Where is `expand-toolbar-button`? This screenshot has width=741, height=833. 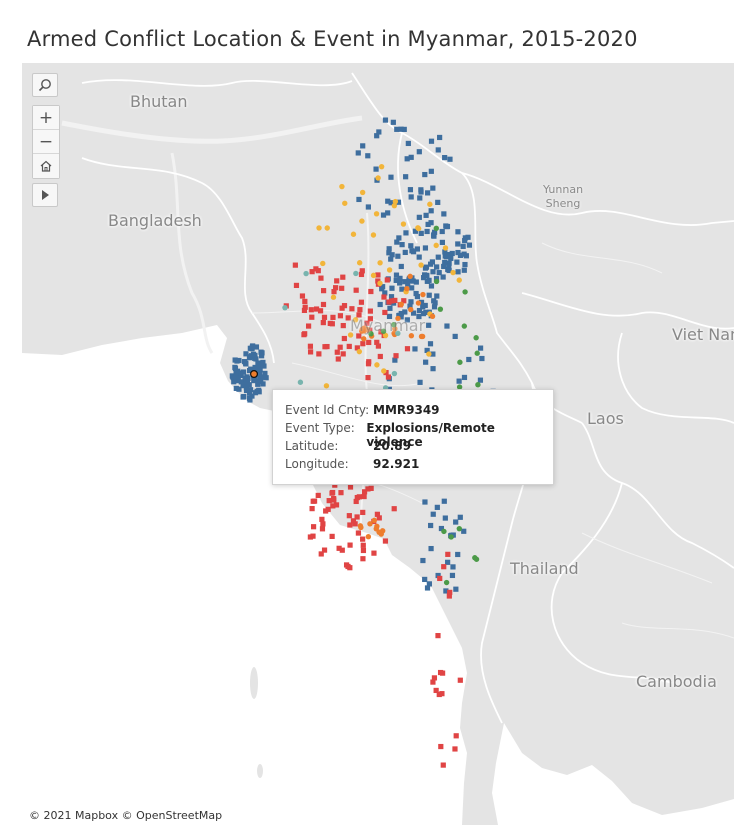 expand-toolbar-button is located at coordinates (45, 195).